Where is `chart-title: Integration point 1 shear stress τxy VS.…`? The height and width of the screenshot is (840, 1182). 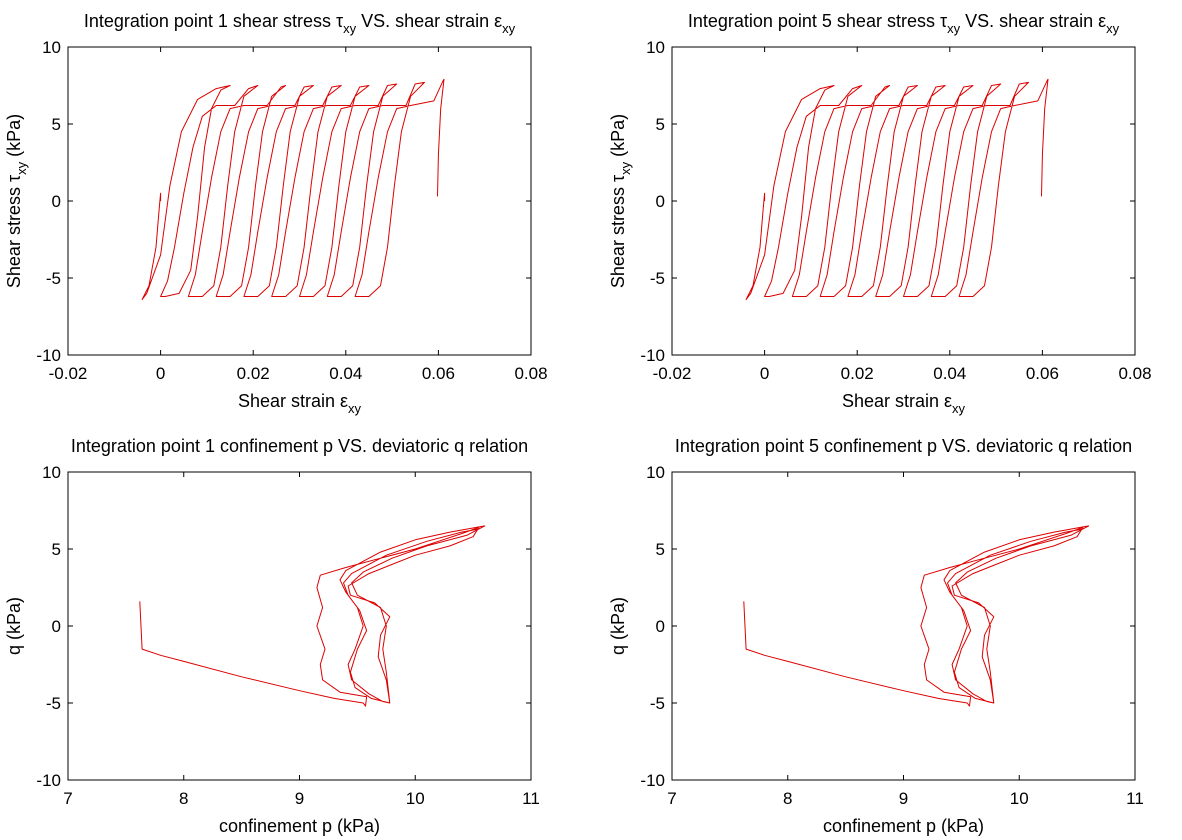 chart-title: Integration point 1 shear stress τxy VS.… is located at coordinates (300, 23).